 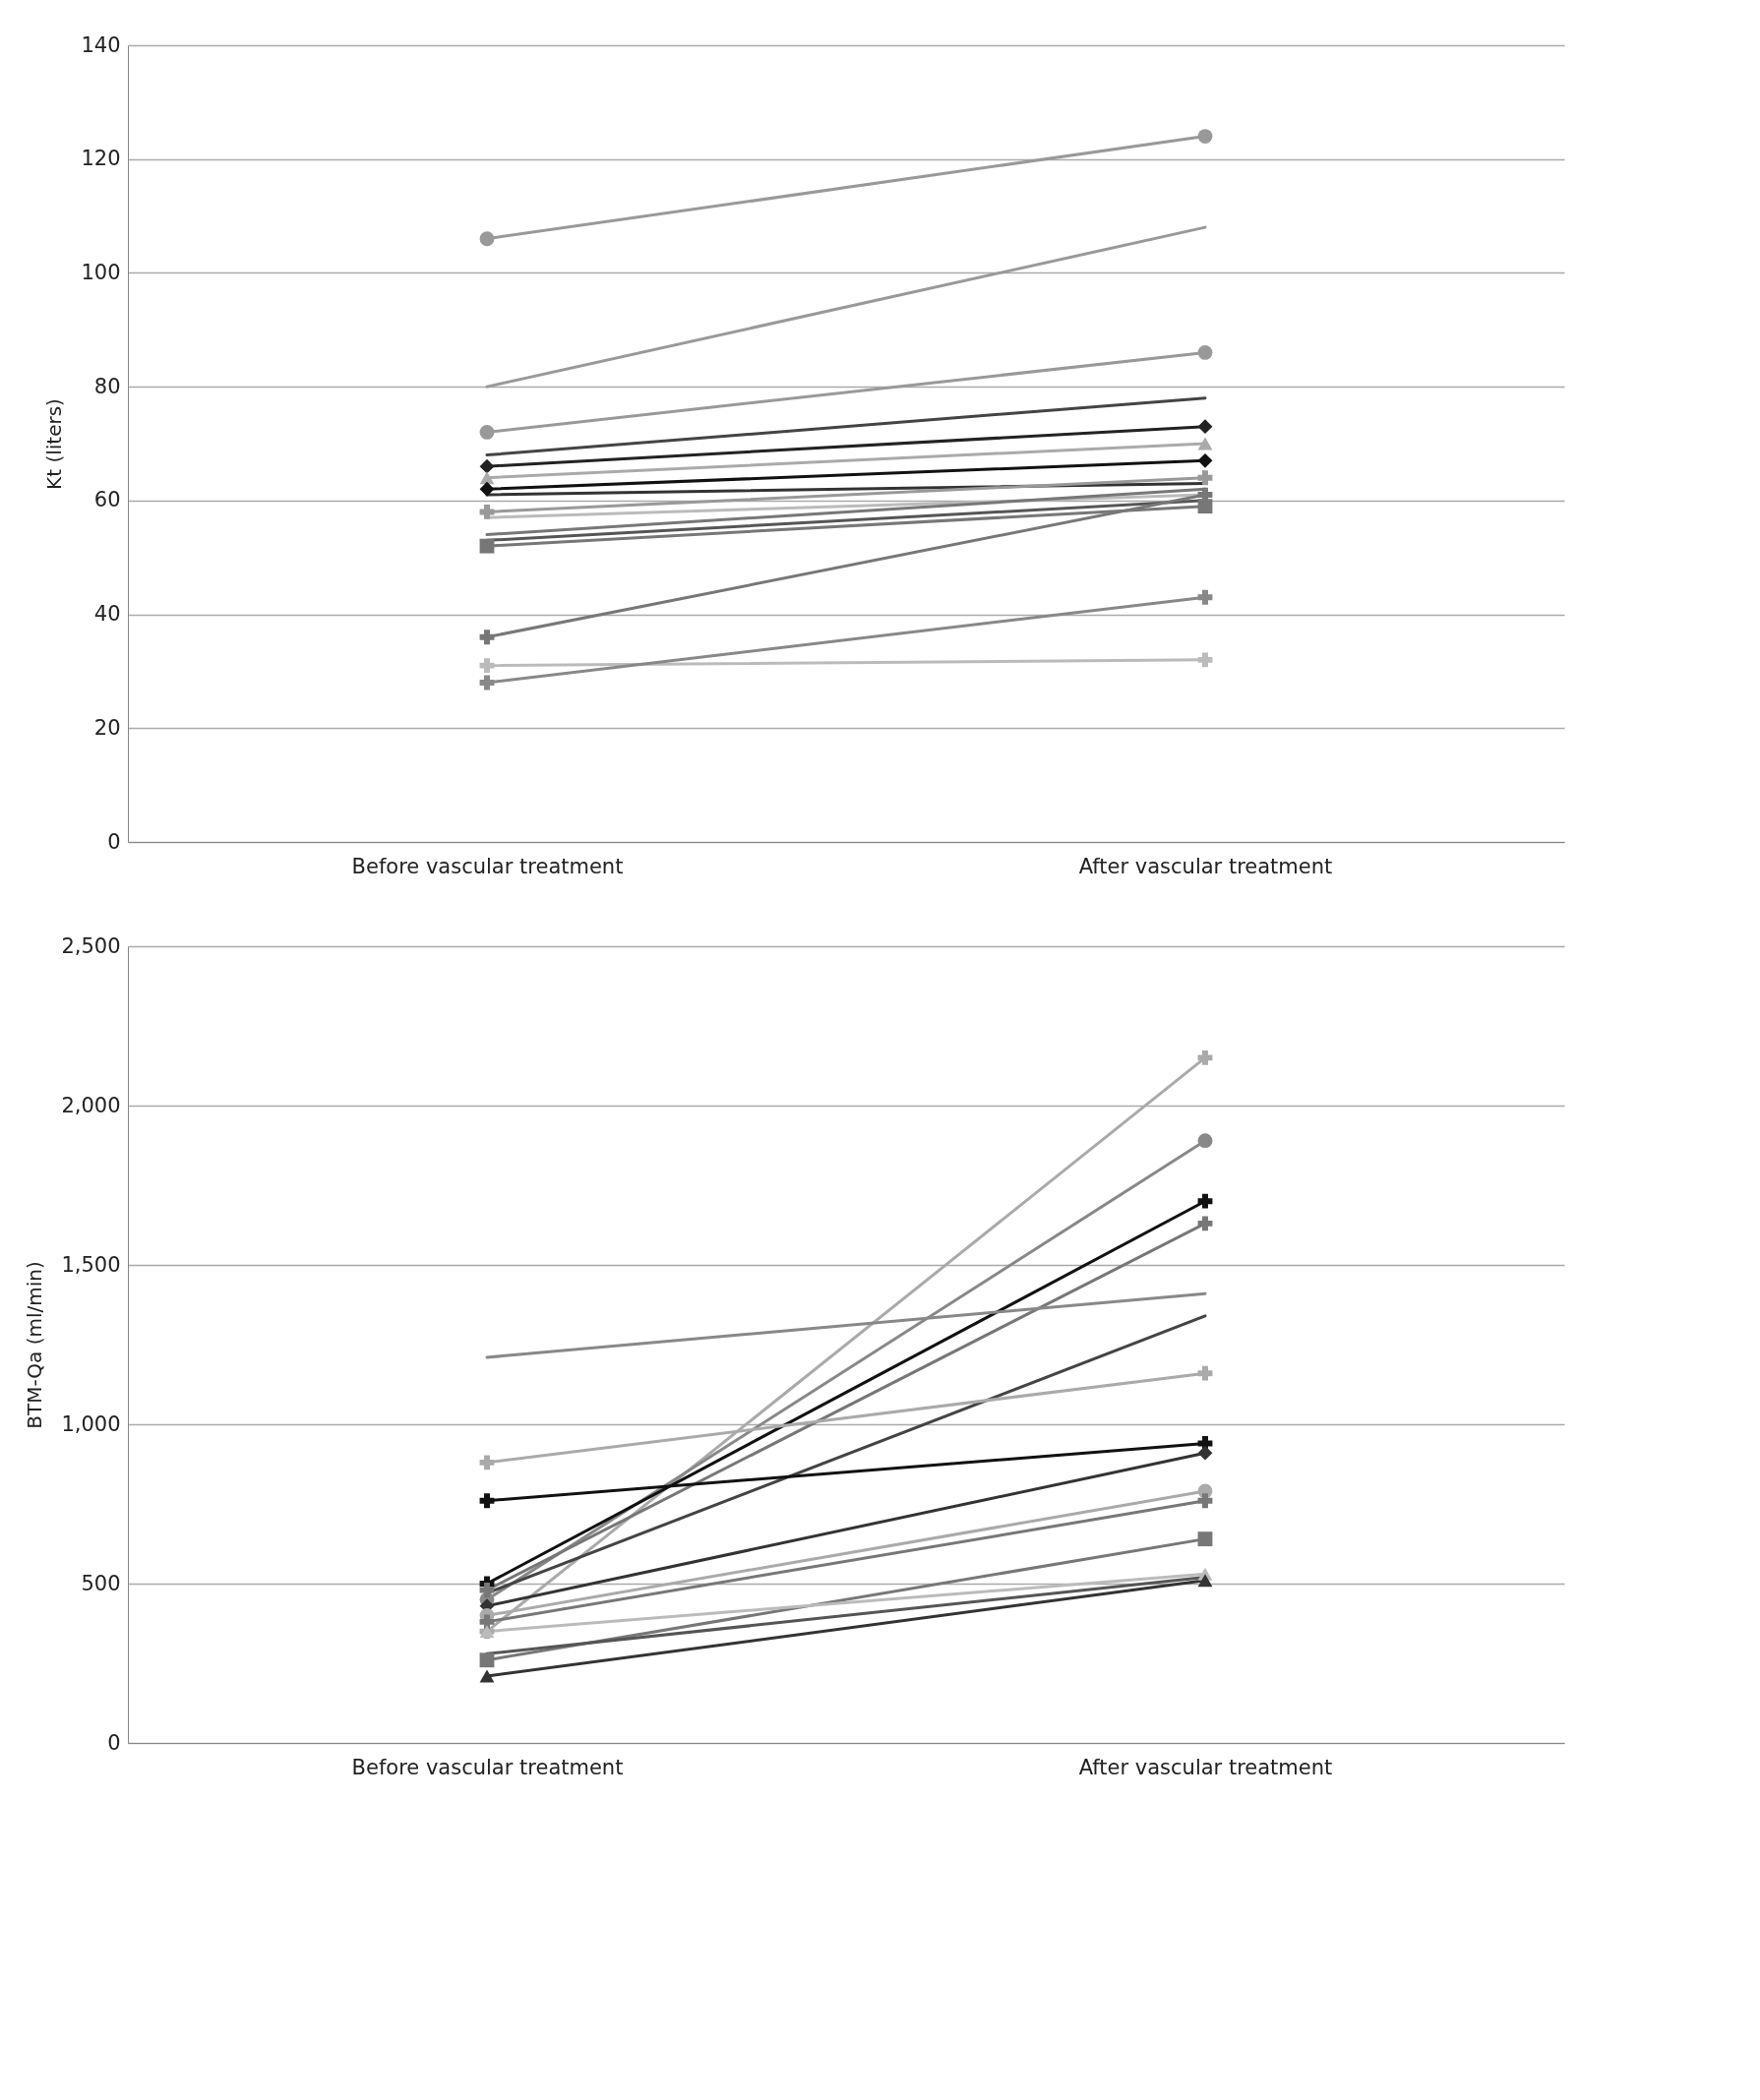 I want to click on y-tick-label: 500, so click(x=101, y=1583).